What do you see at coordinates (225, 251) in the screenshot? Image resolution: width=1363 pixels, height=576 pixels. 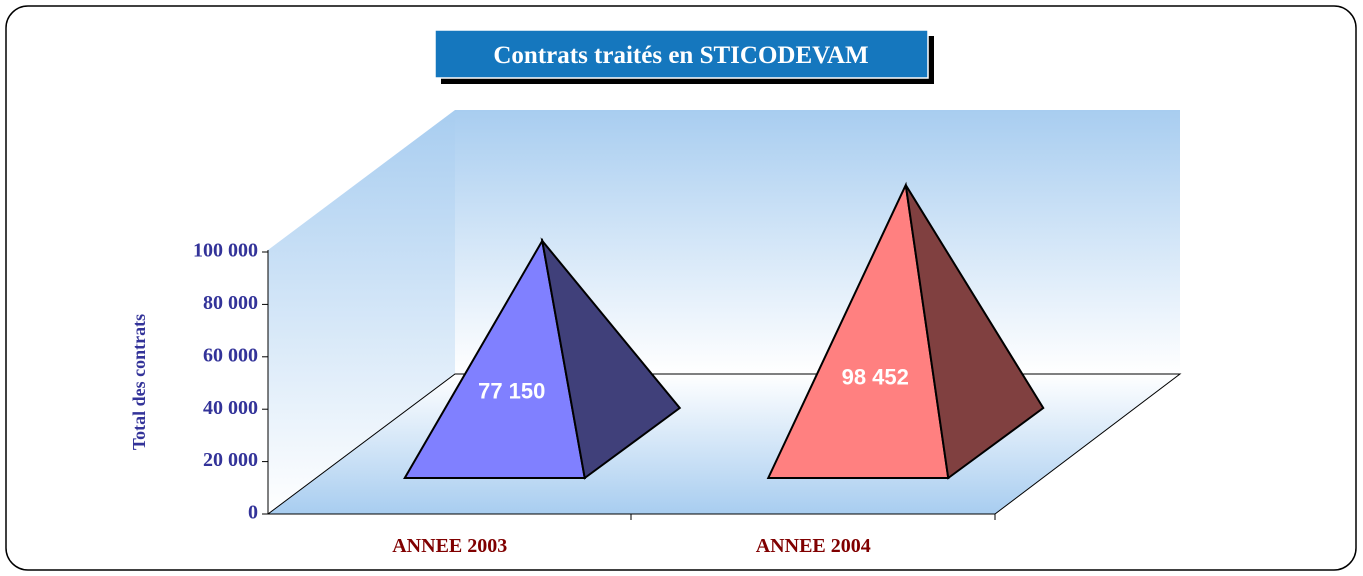 I see `y-tick-label: 100 000` at bounding box center [225, 251].